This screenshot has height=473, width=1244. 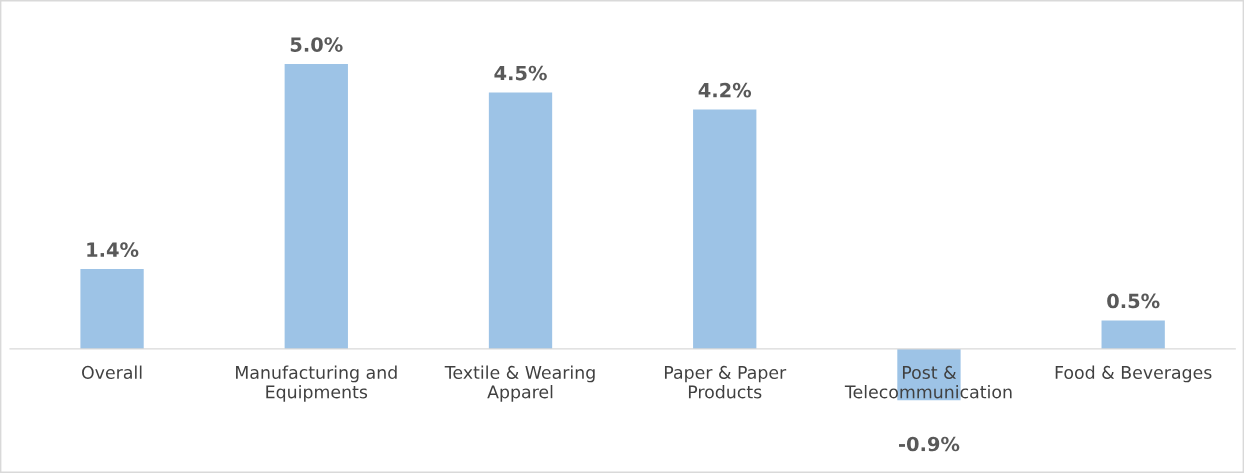 What do you see at coordinates (519, 383) in the screenshot?
I see `x-tick-label: Textile & Wearing Apparel` at bounding box center [519, 383].